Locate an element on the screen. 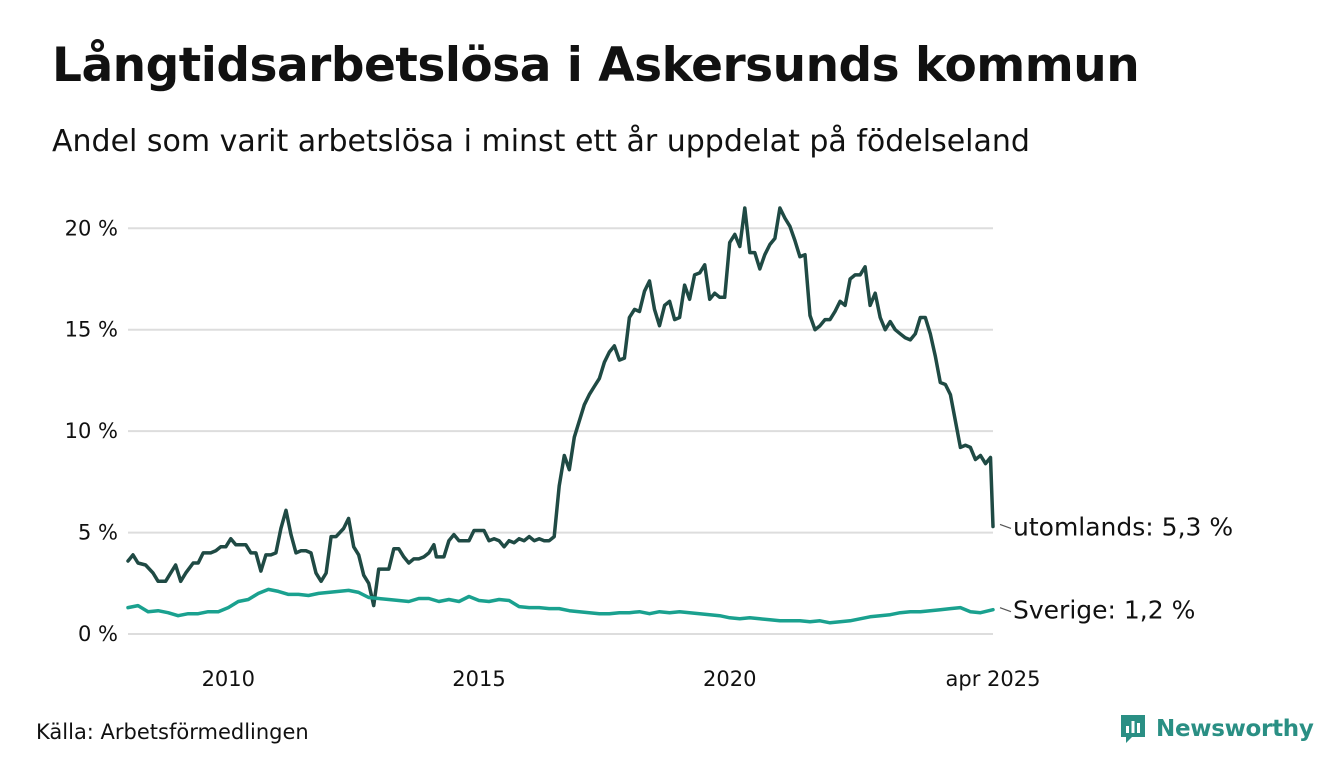 The height and width of the screenshot is (780, 1340). brand-logo: Newsworthy is located at coordinates (1216, 729).